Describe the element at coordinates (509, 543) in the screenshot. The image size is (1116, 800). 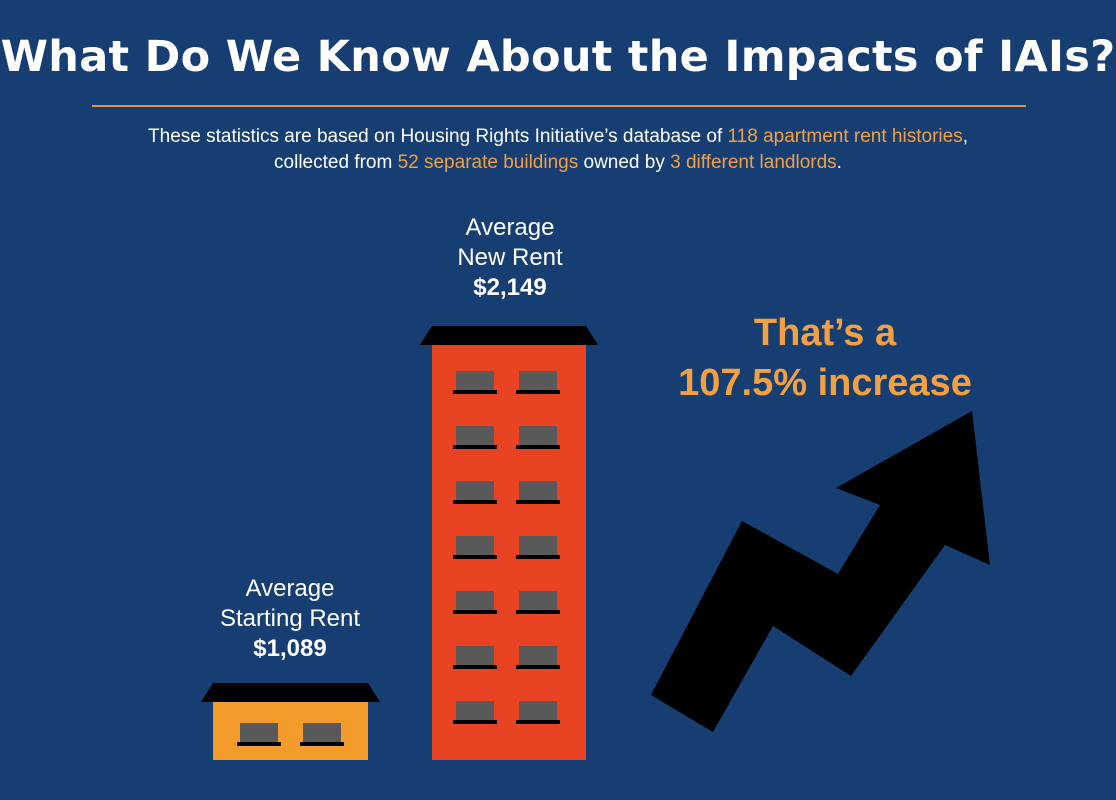
I see `tall-building-icon` at that location.